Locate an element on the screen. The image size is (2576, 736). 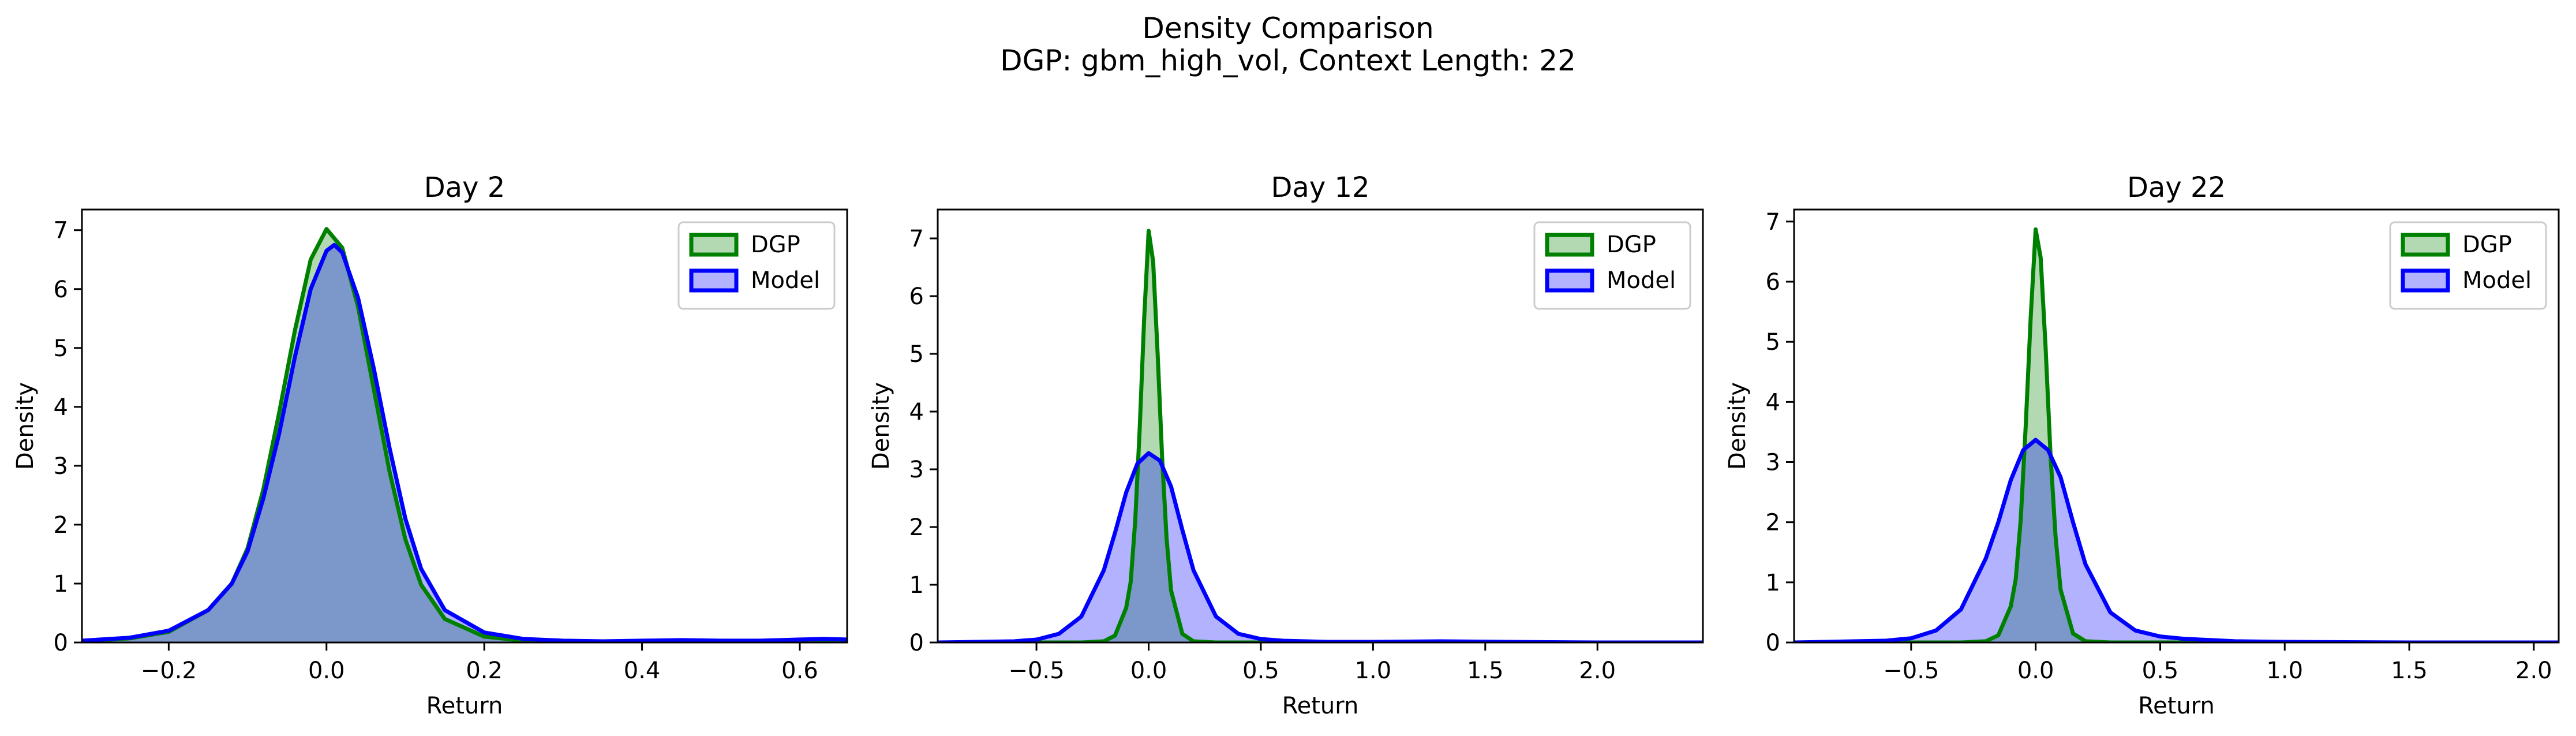
figure-title: Density Comparison is located at coordinates (1288, 28).